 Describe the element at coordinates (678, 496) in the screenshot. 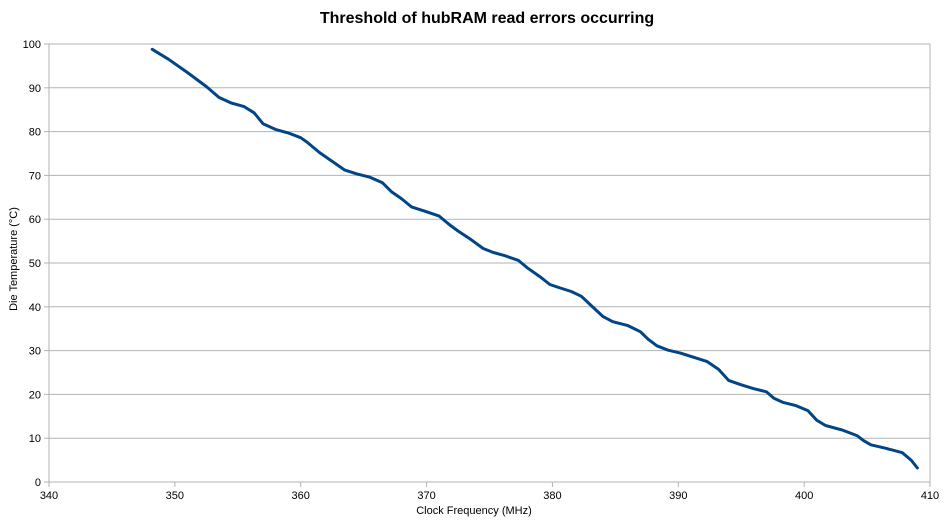

I see `x-tick-label: 390` at that location.